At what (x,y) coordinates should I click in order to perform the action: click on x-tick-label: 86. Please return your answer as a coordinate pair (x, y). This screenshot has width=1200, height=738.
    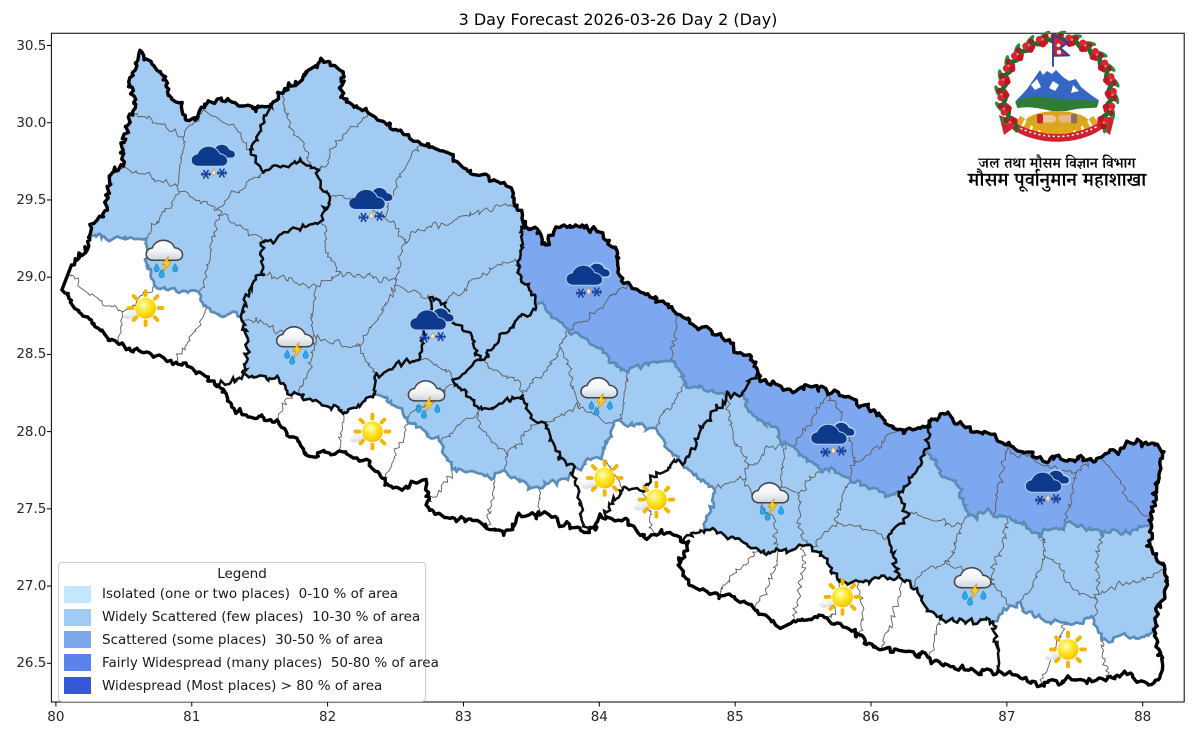
    Looking at the image, I should click on (871, 716).